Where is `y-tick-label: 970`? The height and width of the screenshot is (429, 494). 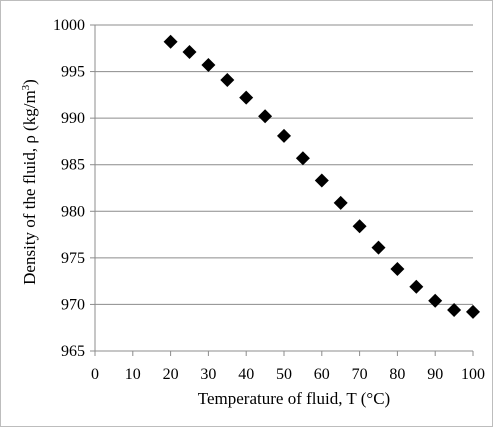
y-tick-label: 970 is located at coordinates (73, 304).